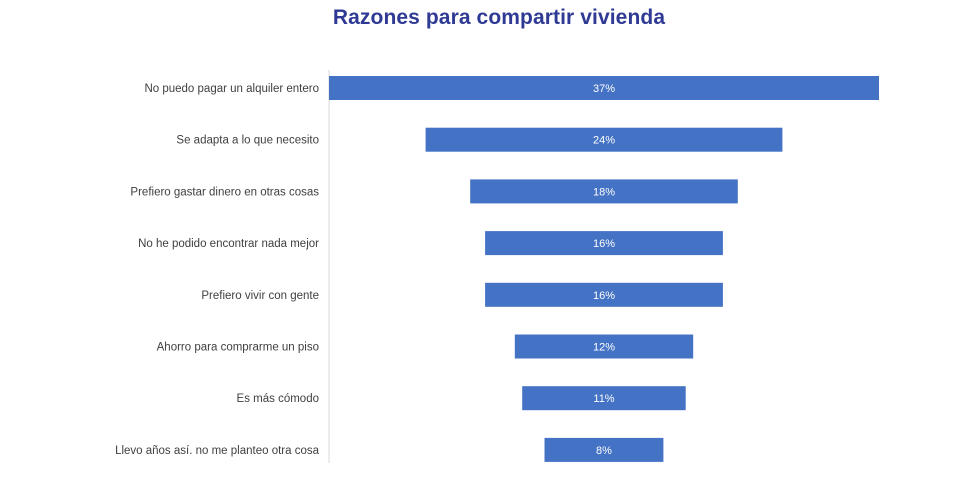 This screenshot has height=481, width=980. Describe the element at coordinates (247, 141) in the screenshot. I see `category-label-1: Se adapta a lo que necesito` at that location.